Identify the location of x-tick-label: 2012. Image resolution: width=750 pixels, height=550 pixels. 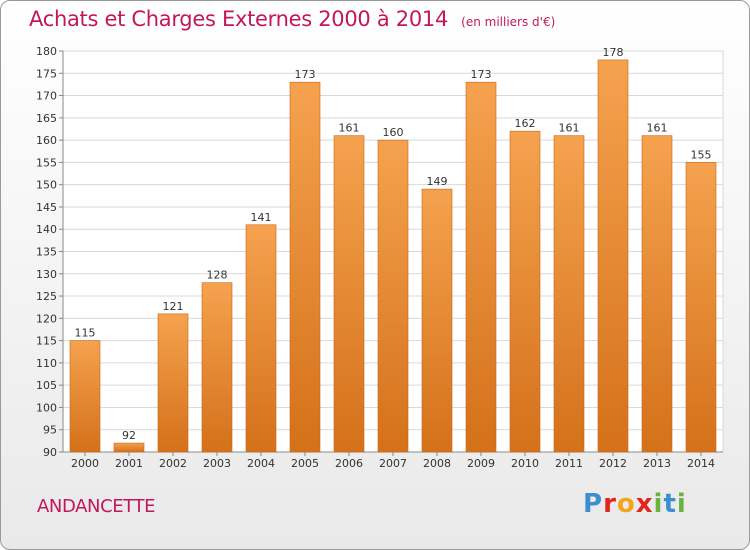
(613, 463).